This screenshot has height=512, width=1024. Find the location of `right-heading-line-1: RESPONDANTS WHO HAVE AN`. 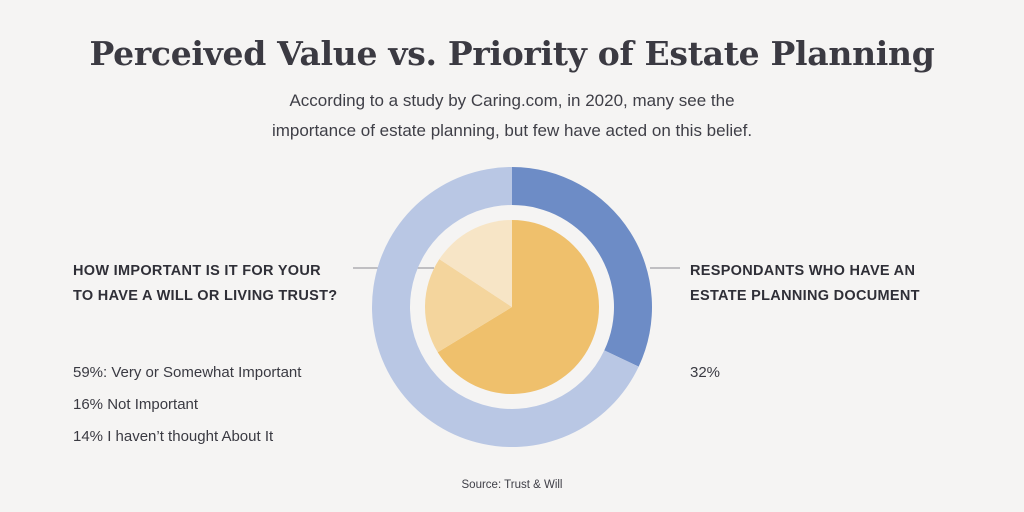

right-heading-line-1: RESPONDANTS WHO HAVE AN is located at coordinates (803, 271).